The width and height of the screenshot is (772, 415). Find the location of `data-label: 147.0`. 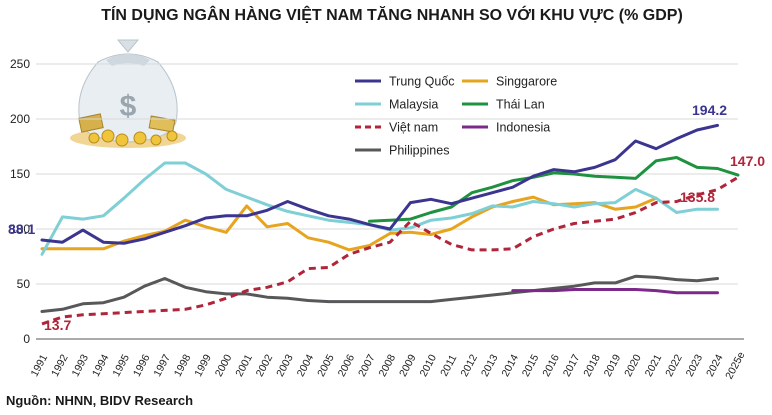

data-label: 147.0 is located at coordinates (747, 161).